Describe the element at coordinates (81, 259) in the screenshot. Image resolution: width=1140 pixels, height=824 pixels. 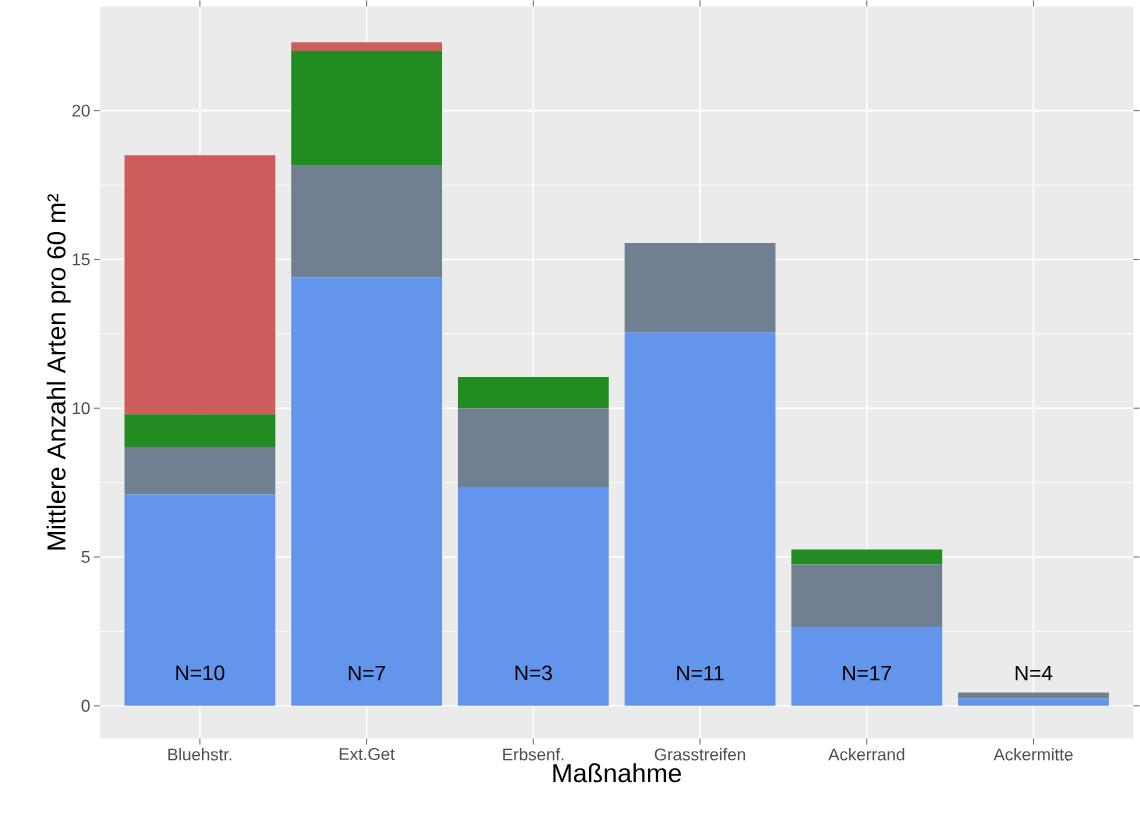
I see `y-tick-label: 15` at that location.